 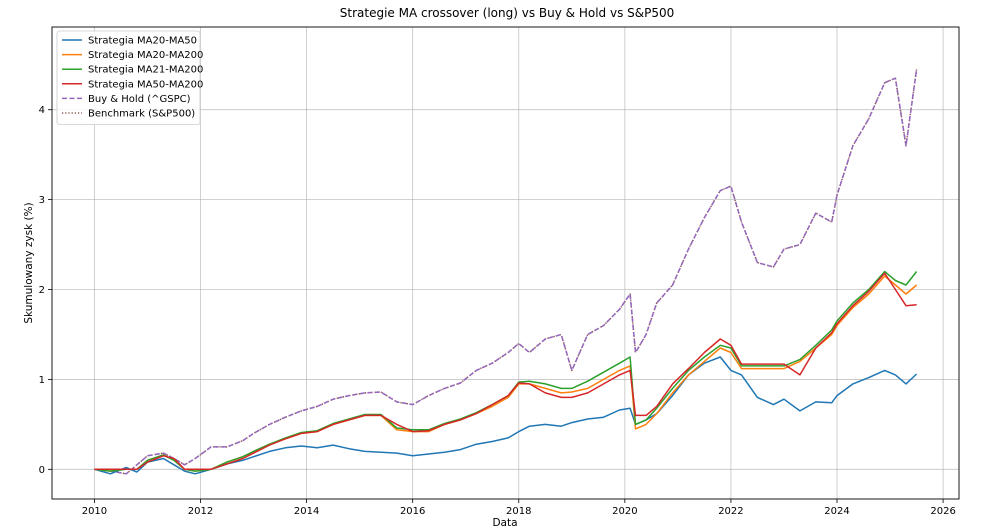 What do you see at coordinates (518, 511) in the screenshot?
I see `x-tick-label: 2018` at bounding box center [518, 511].